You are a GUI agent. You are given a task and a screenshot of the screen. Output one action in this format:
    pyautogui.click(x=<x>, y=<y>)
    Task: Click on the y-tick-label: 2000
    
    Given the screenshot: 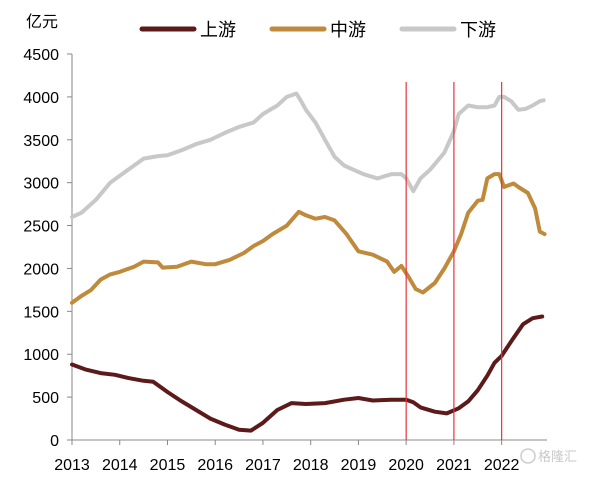 What is the action you would take?
    pyautogui.click(x=41, y=269)
    